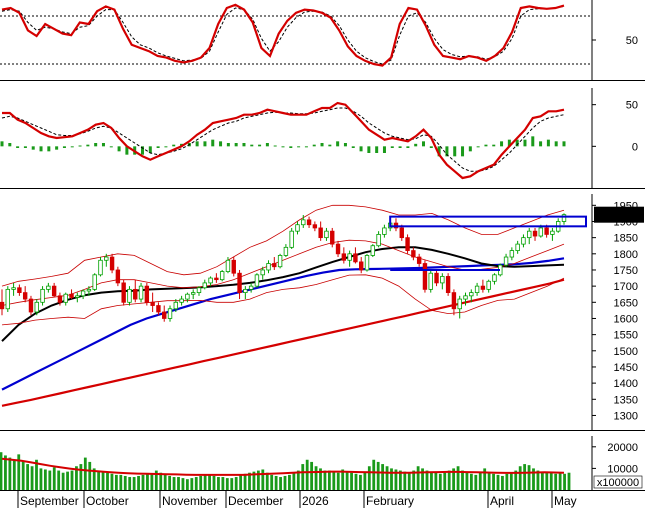  What do you see at coordinates (49, 501) in the screenshot?
I see `month-label: September` at bounding box center [49, 501].